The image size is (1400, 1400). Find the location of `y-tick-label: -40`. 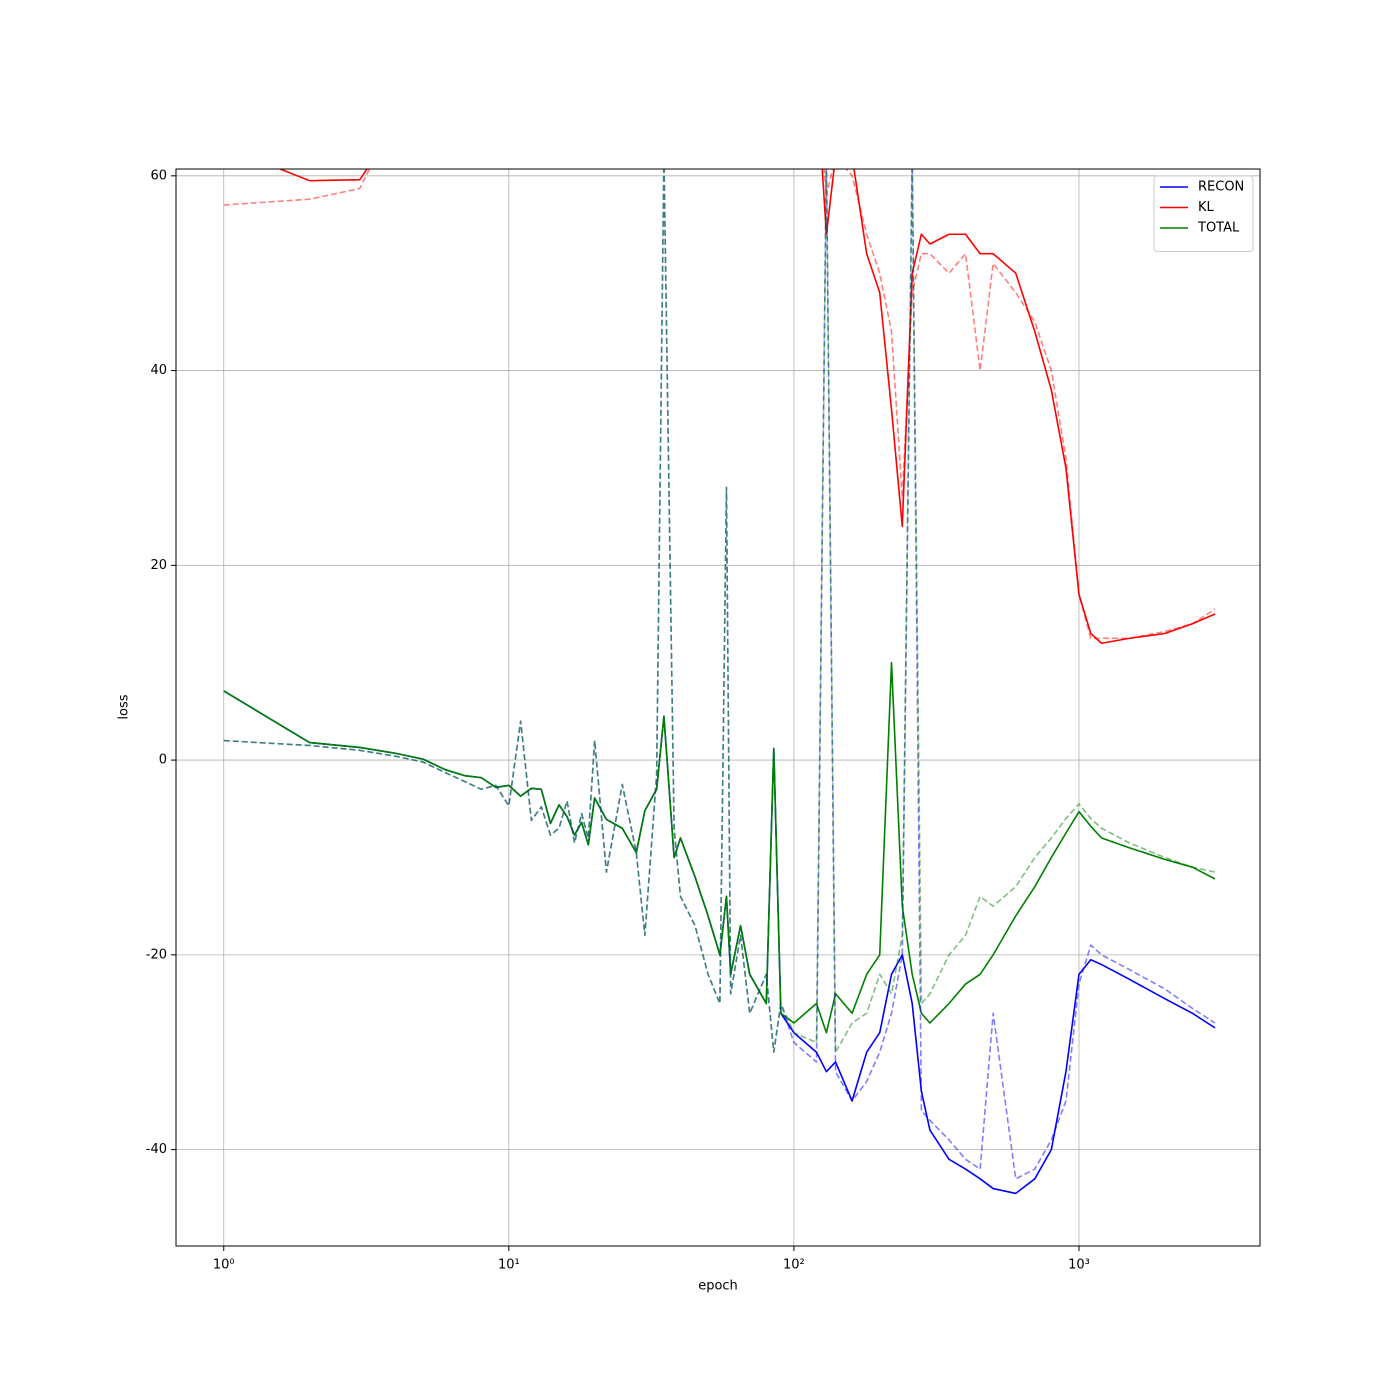

y-tick-label: -40 is located at coordinates (156, 1149).